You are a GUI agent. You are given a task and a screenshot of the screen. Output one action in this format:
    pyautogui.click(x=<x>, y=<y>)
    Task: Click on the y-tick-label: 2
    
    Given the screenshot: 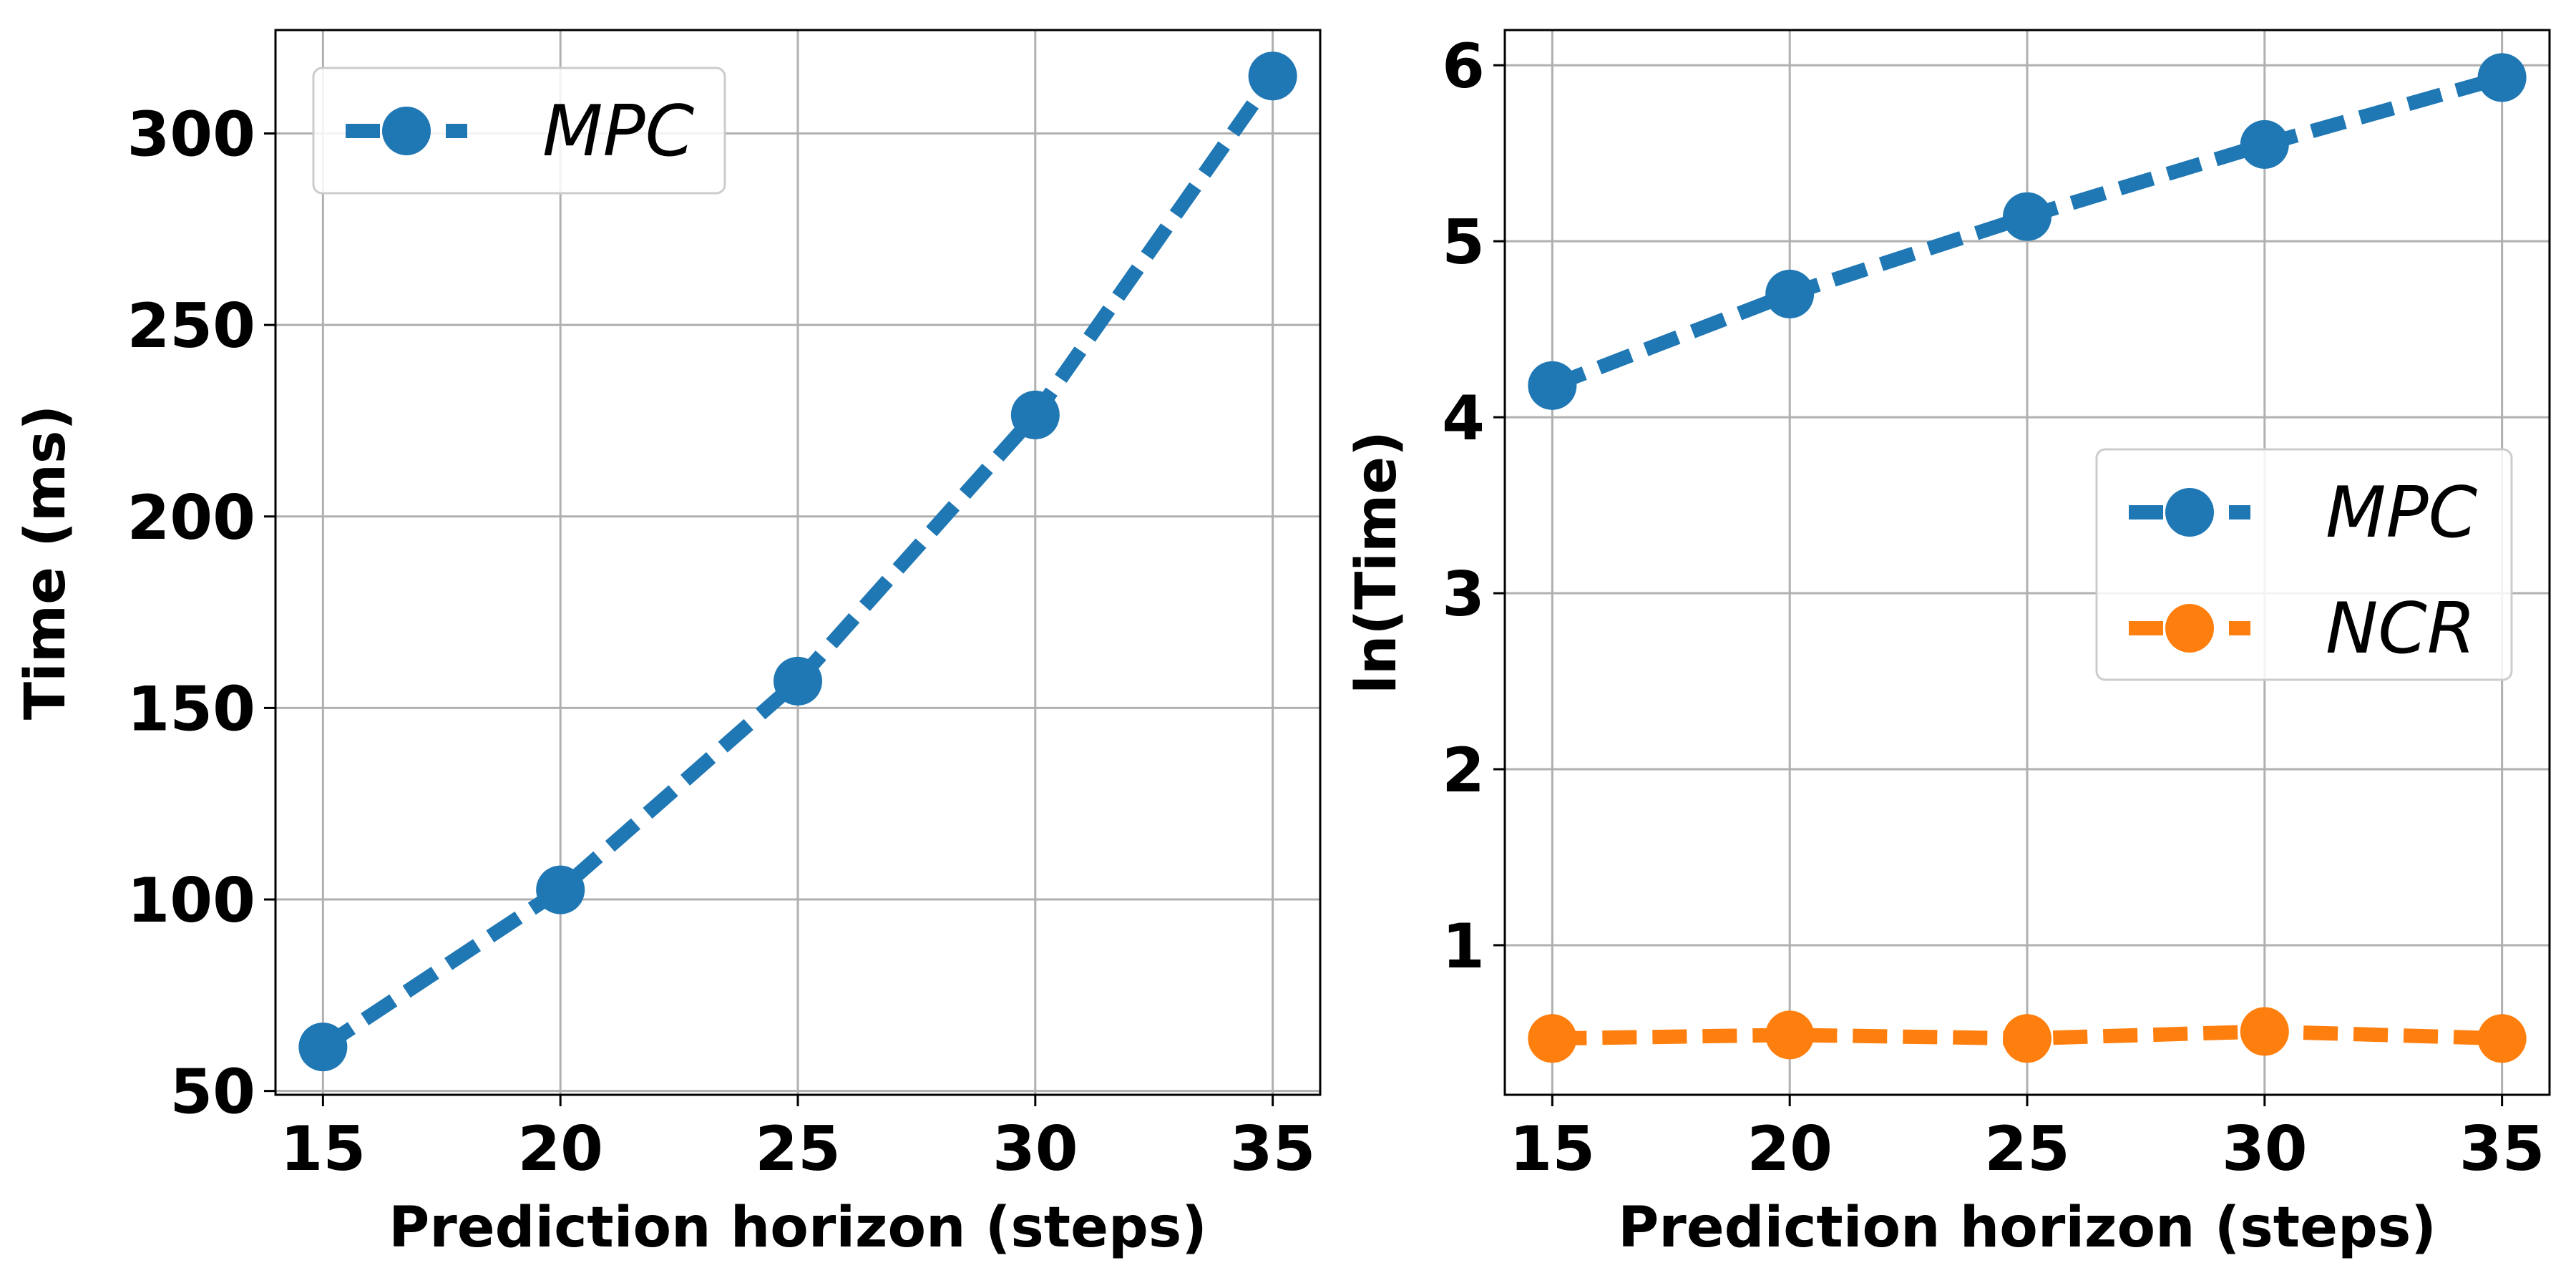 What is the action you would take?
    pyautogui.click(x=1463, y=770)
    